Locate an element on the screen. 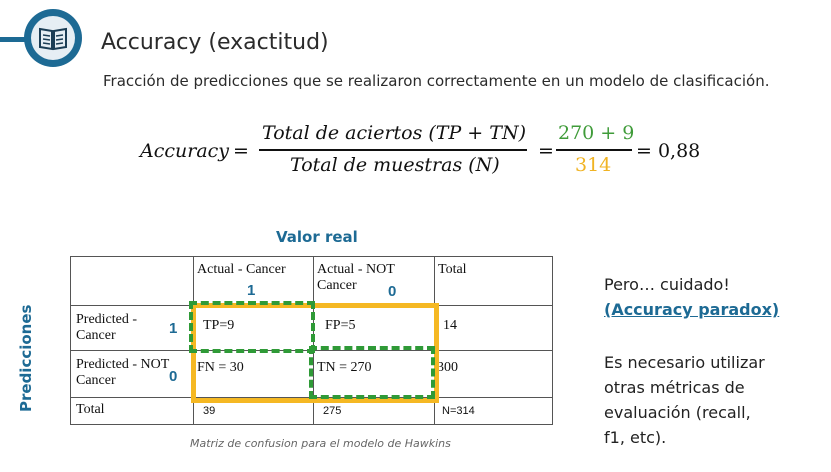 The width and height of the screenshot is (831, 472). formula-lhs: Accuracy is located at coordinates (185, 151).